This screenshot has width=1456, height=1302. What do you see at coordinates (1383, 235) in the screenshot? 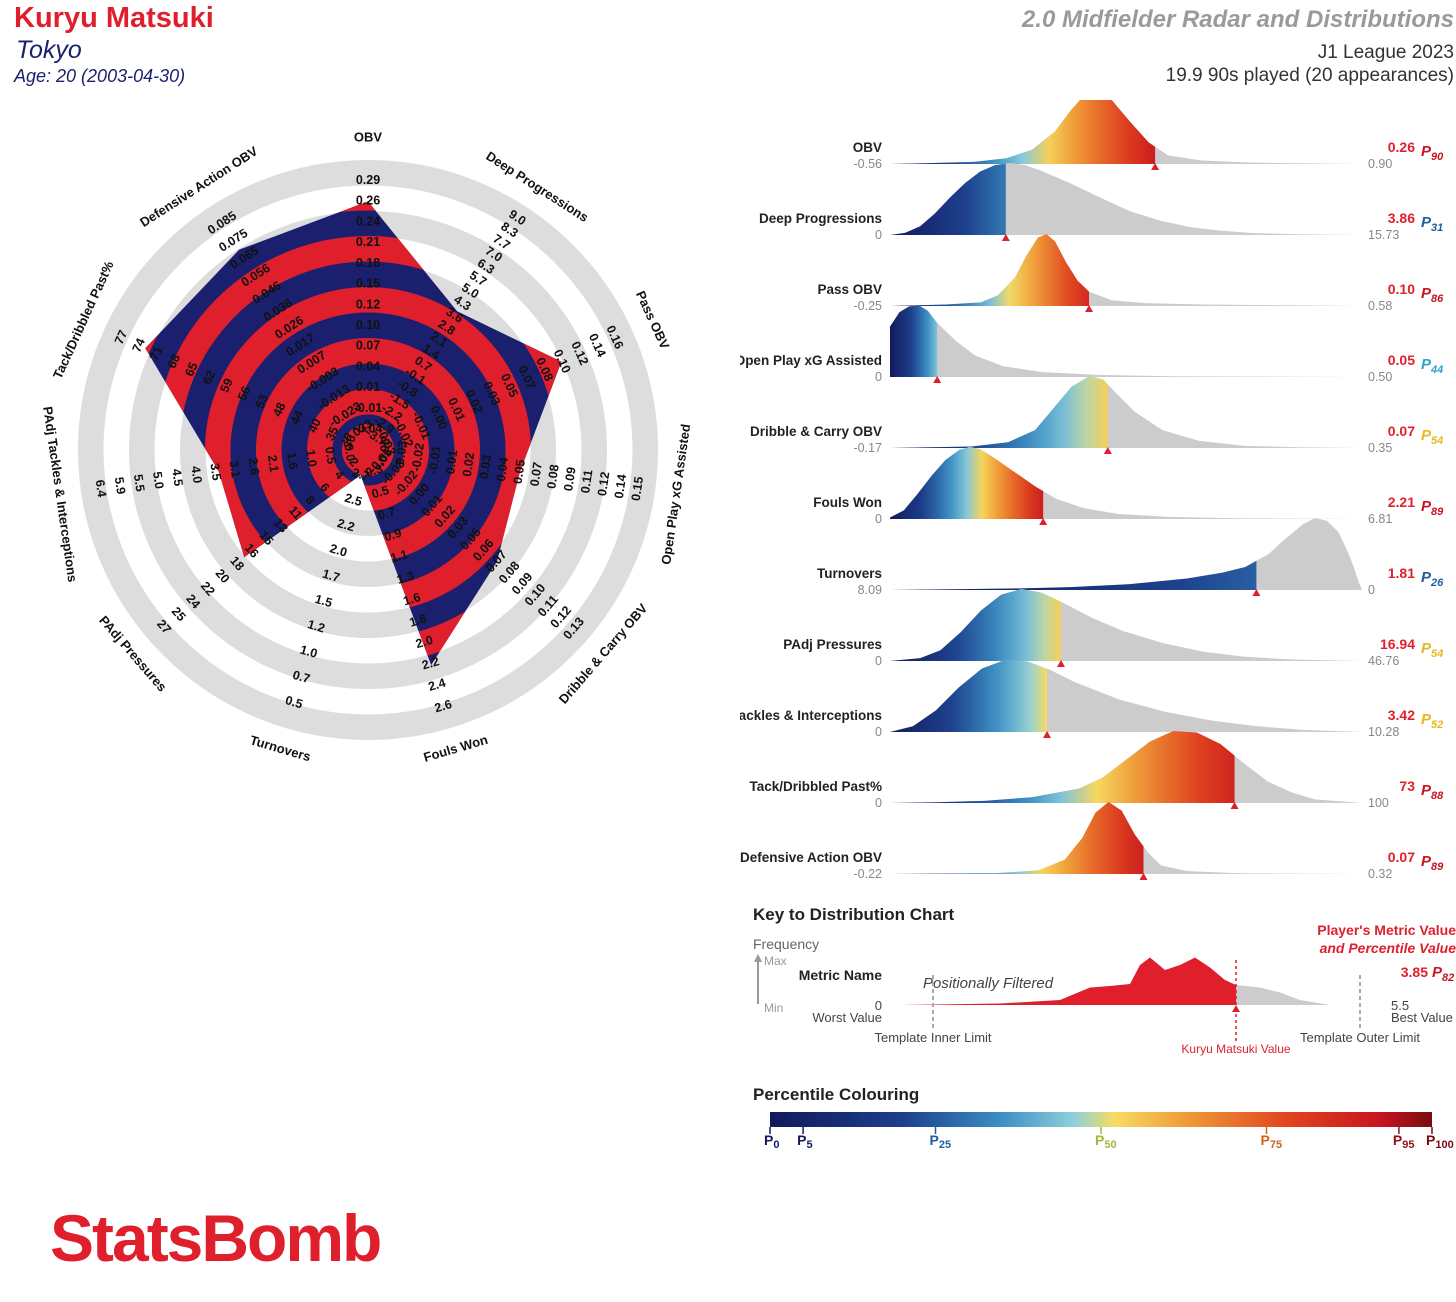
I see `distribution-max-label: 15.73` at bounding box center [1383, 235].